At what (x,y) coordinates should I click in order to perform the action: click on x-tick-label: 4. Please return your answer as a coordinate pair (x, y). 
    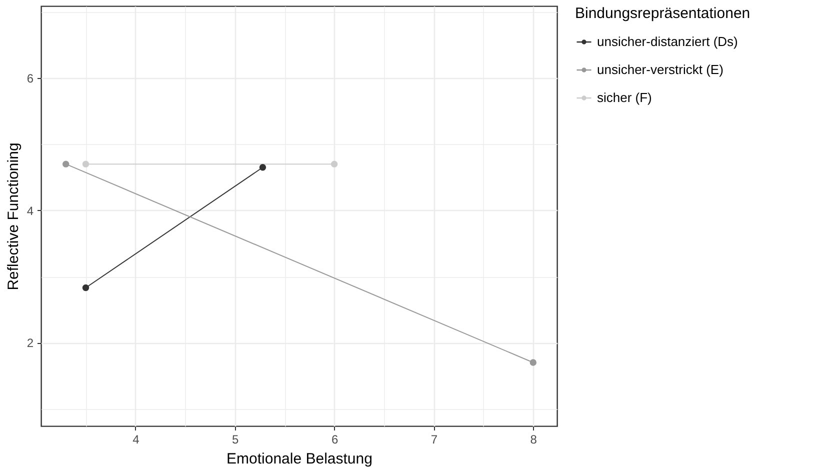
    Looking at the image, I should click on (136, 439).